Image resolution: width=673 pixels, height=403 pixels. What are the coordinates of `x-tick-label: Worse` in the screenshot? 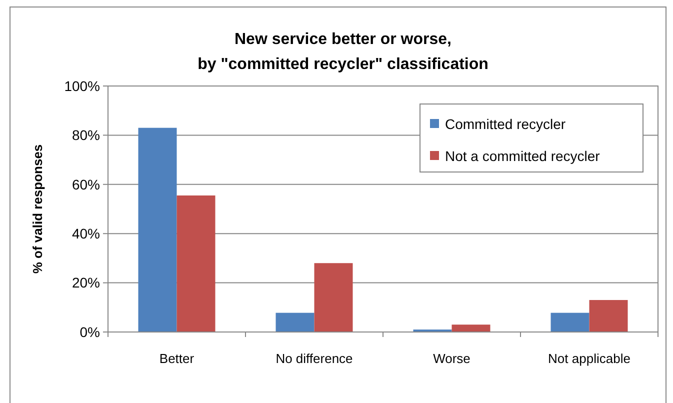 It's located at (451, 358).